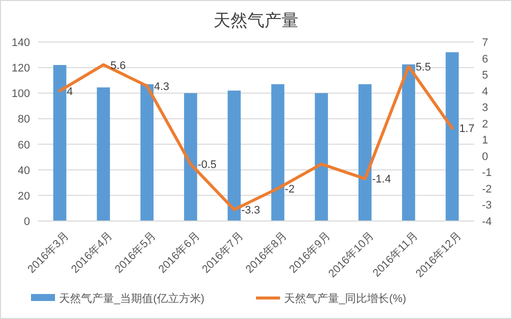 Image resolution: width=512 pixels, height=319 pixels. I want to click on y-tick-label: 100, so click(21, 94).